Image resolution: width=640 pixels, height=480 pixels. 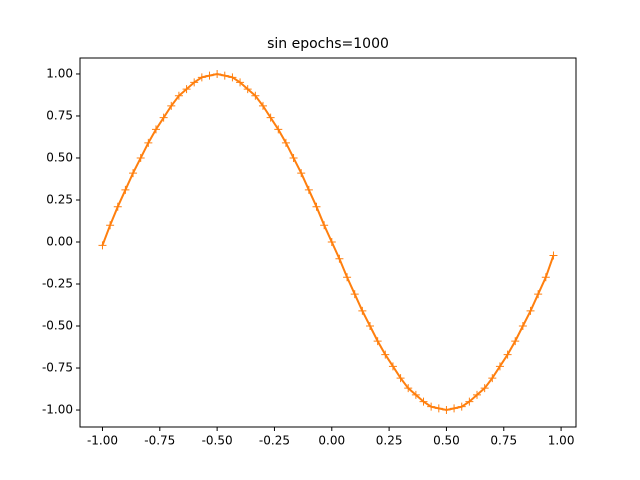 I want to click on x-tick-label: 0.75, so click(x=503, y=441).